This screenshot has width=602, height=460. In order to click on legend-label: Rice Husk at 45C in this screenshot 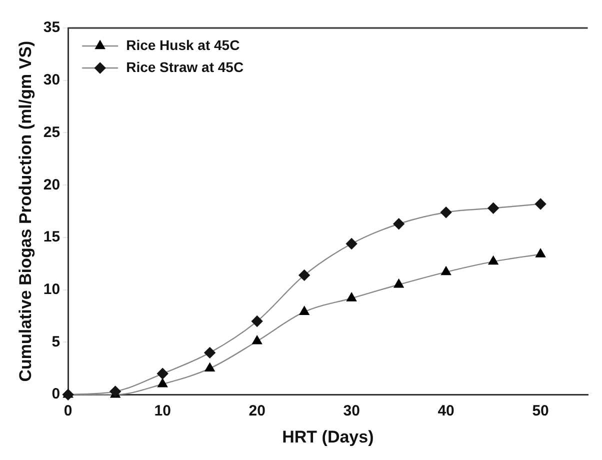, I will do `click(183, 44)`.